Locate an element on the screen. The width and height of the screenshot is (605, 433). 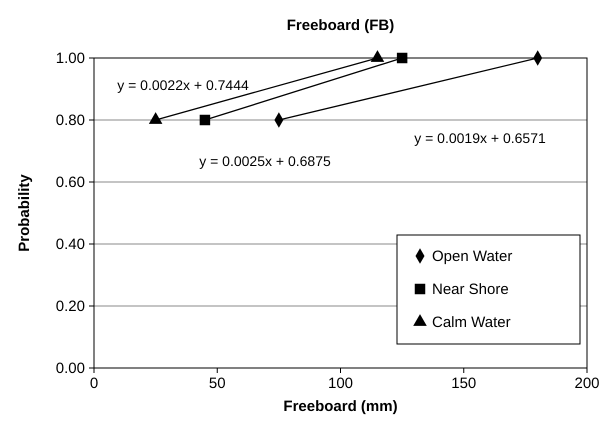
annotation: y = 0.0019x + 0.6571 is located at coordinates (480, 138).